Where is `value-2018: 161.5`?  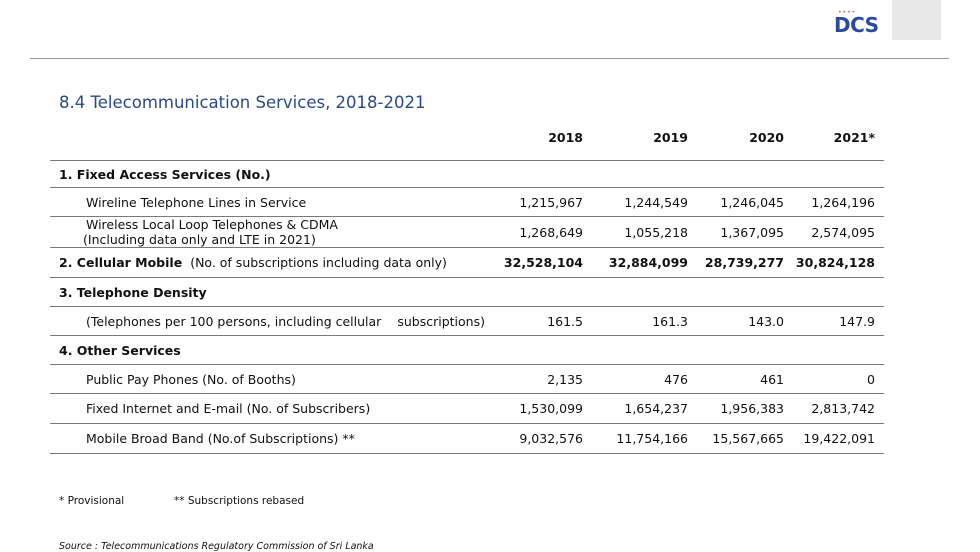 value-2018: 161.5 is located at coordinates (565, 321).